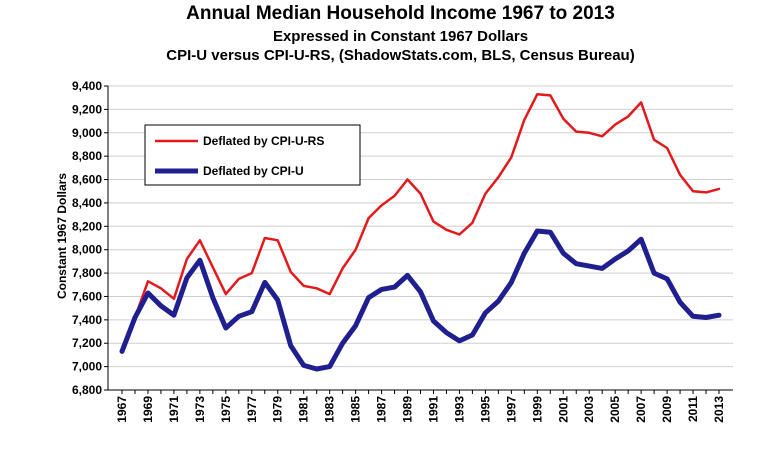 Image resolution: width=781 pixels, height=454 pixels. I want to click on x-tick-label: 2005, so click(615, 409).